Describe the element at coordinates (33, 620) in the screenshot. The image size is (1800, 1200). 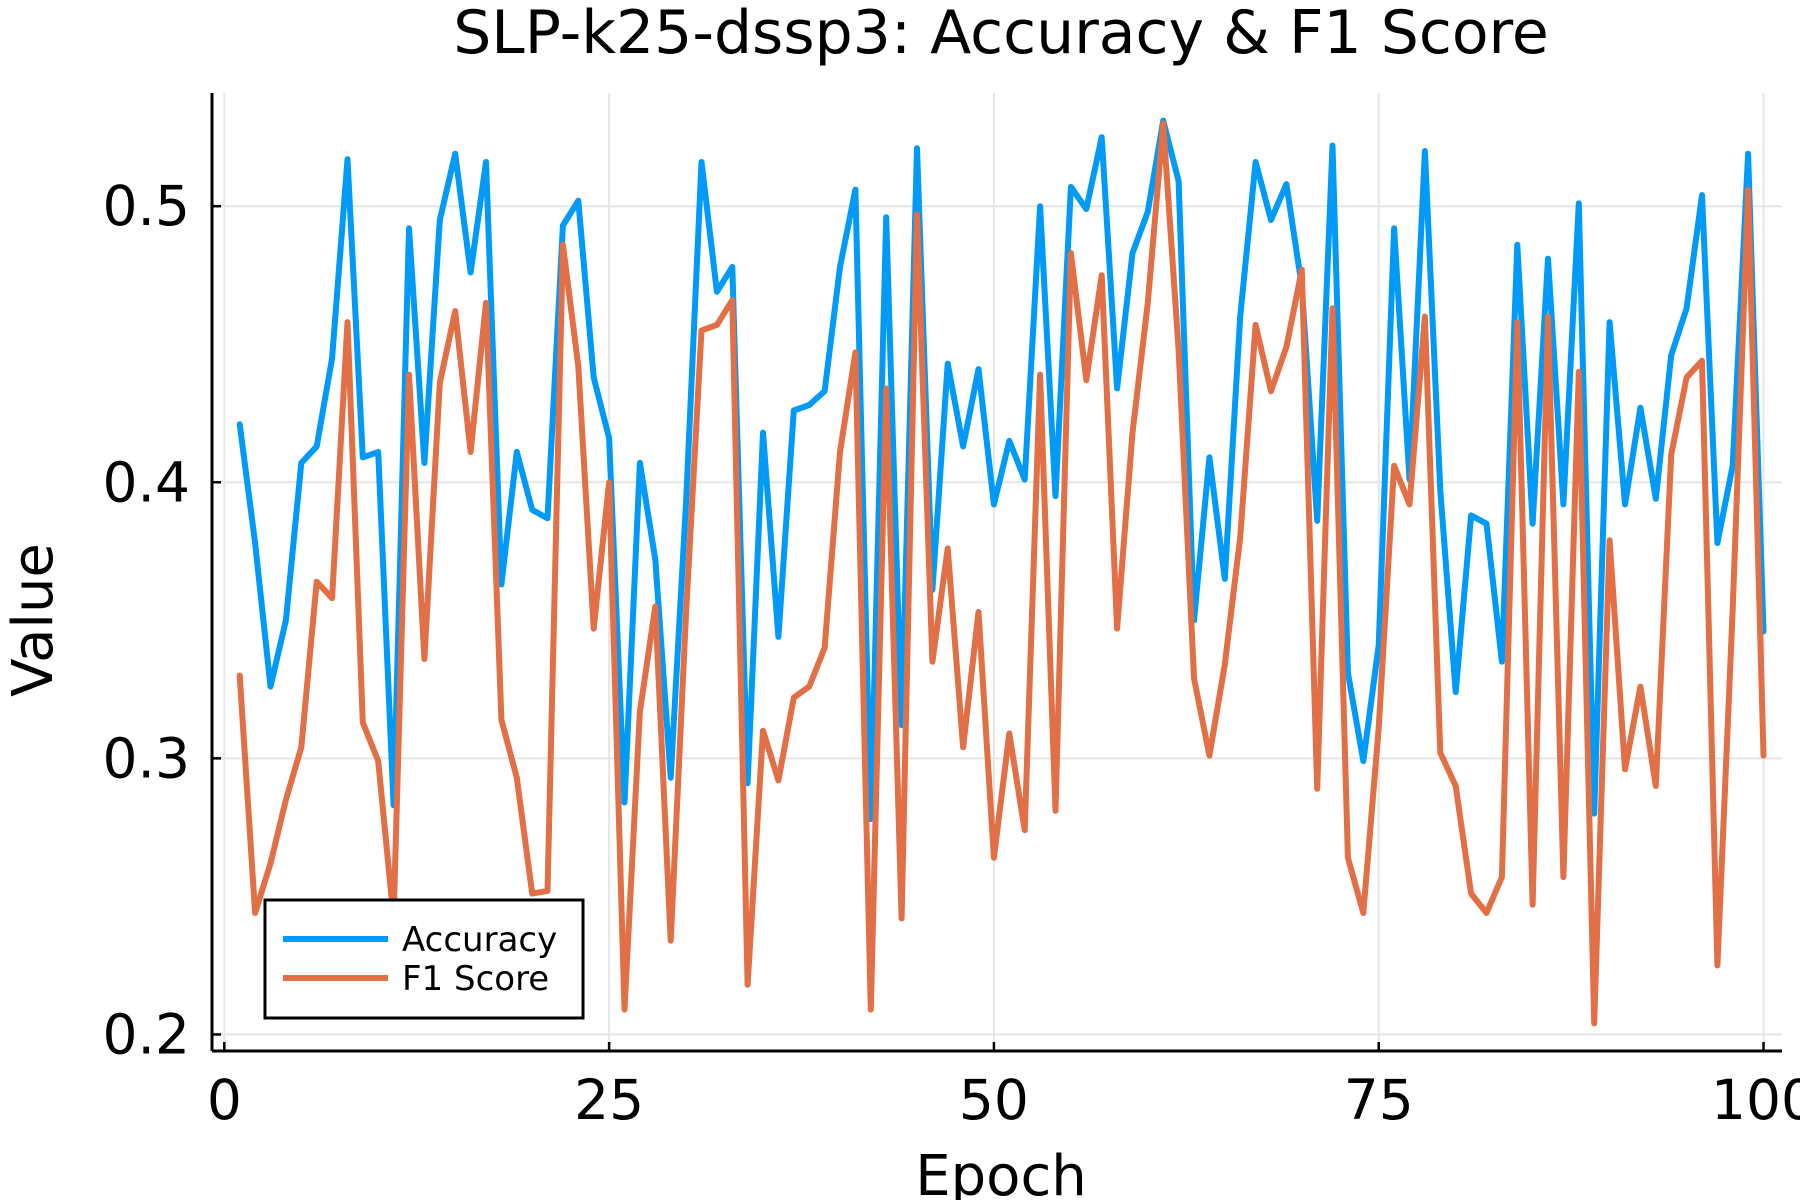
I see `y-axis-label: Value` at that location.